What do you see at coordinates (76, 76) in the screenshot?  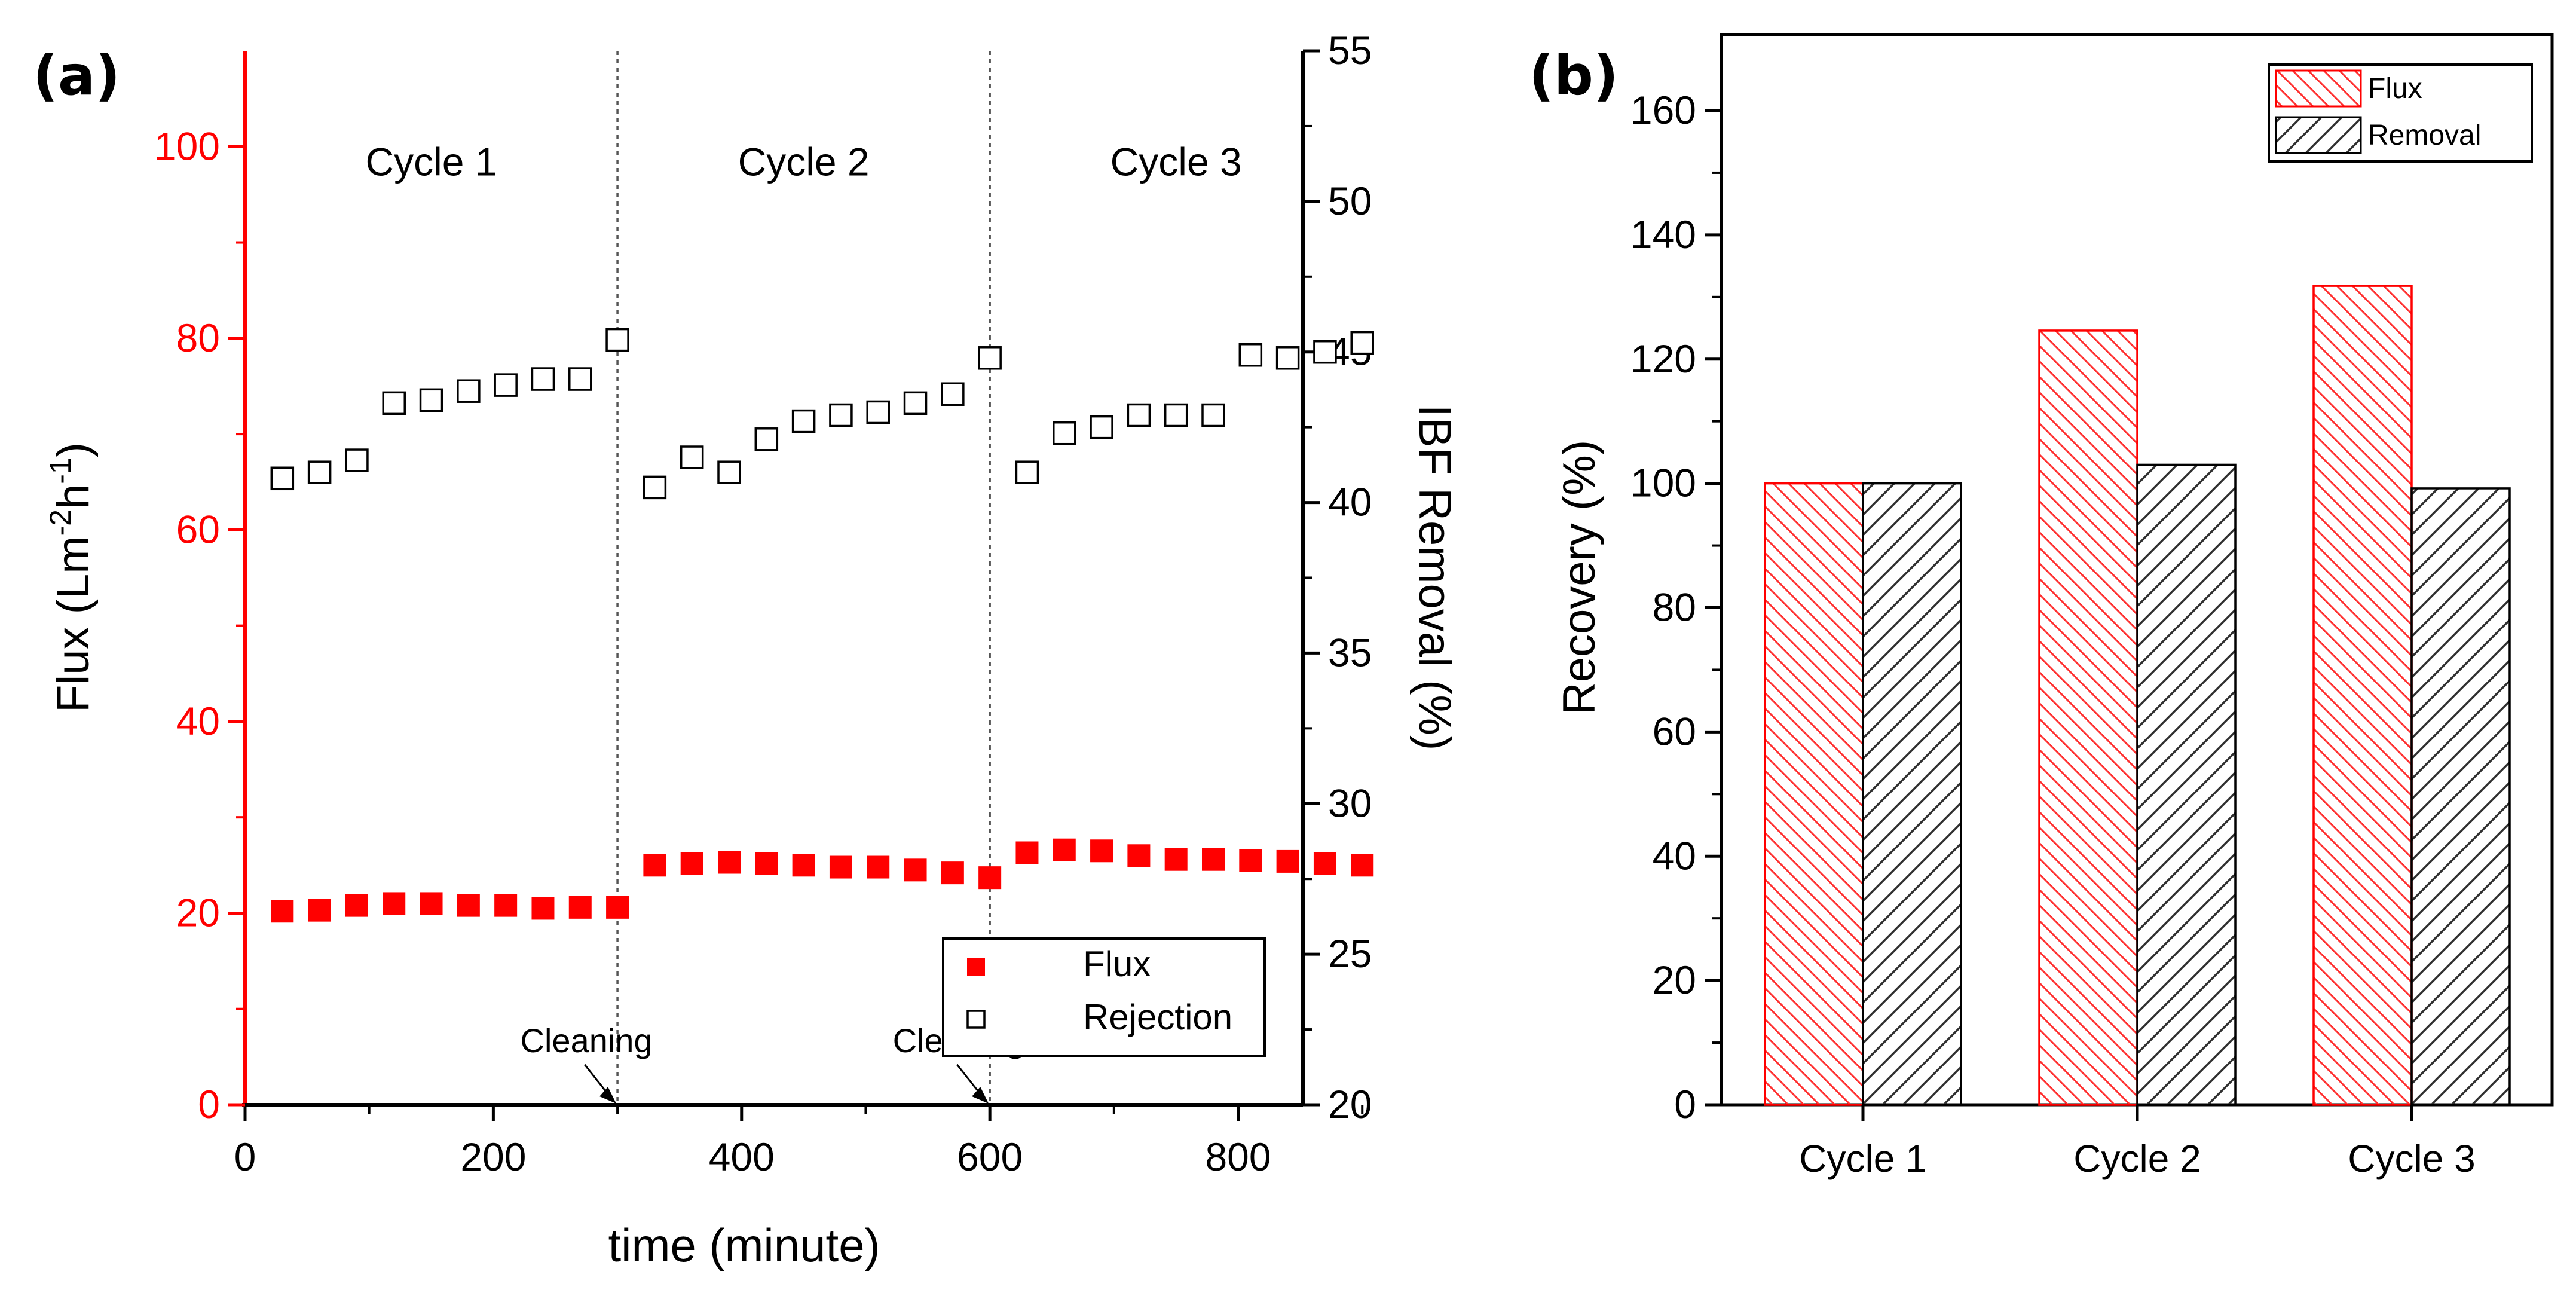 I see `panel-a-label: (a)` at bounding box center [76, 76].